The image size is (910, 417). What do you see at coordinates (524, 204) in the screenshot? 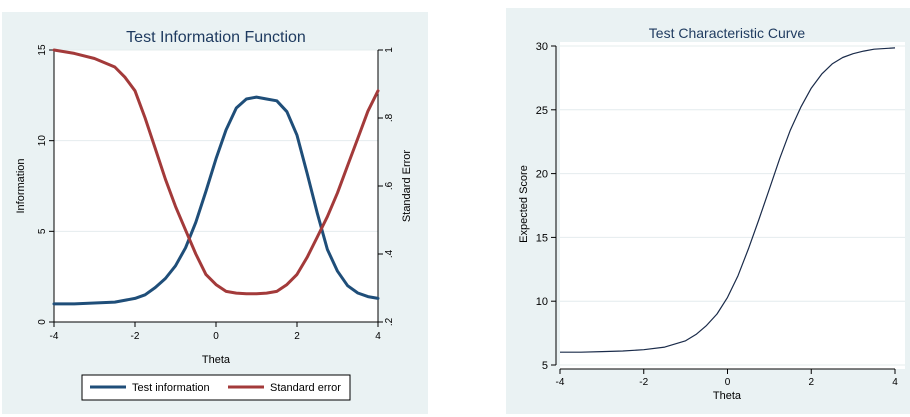
I see `y-axis-label: Expected Score` at bounding box center [524, 204].